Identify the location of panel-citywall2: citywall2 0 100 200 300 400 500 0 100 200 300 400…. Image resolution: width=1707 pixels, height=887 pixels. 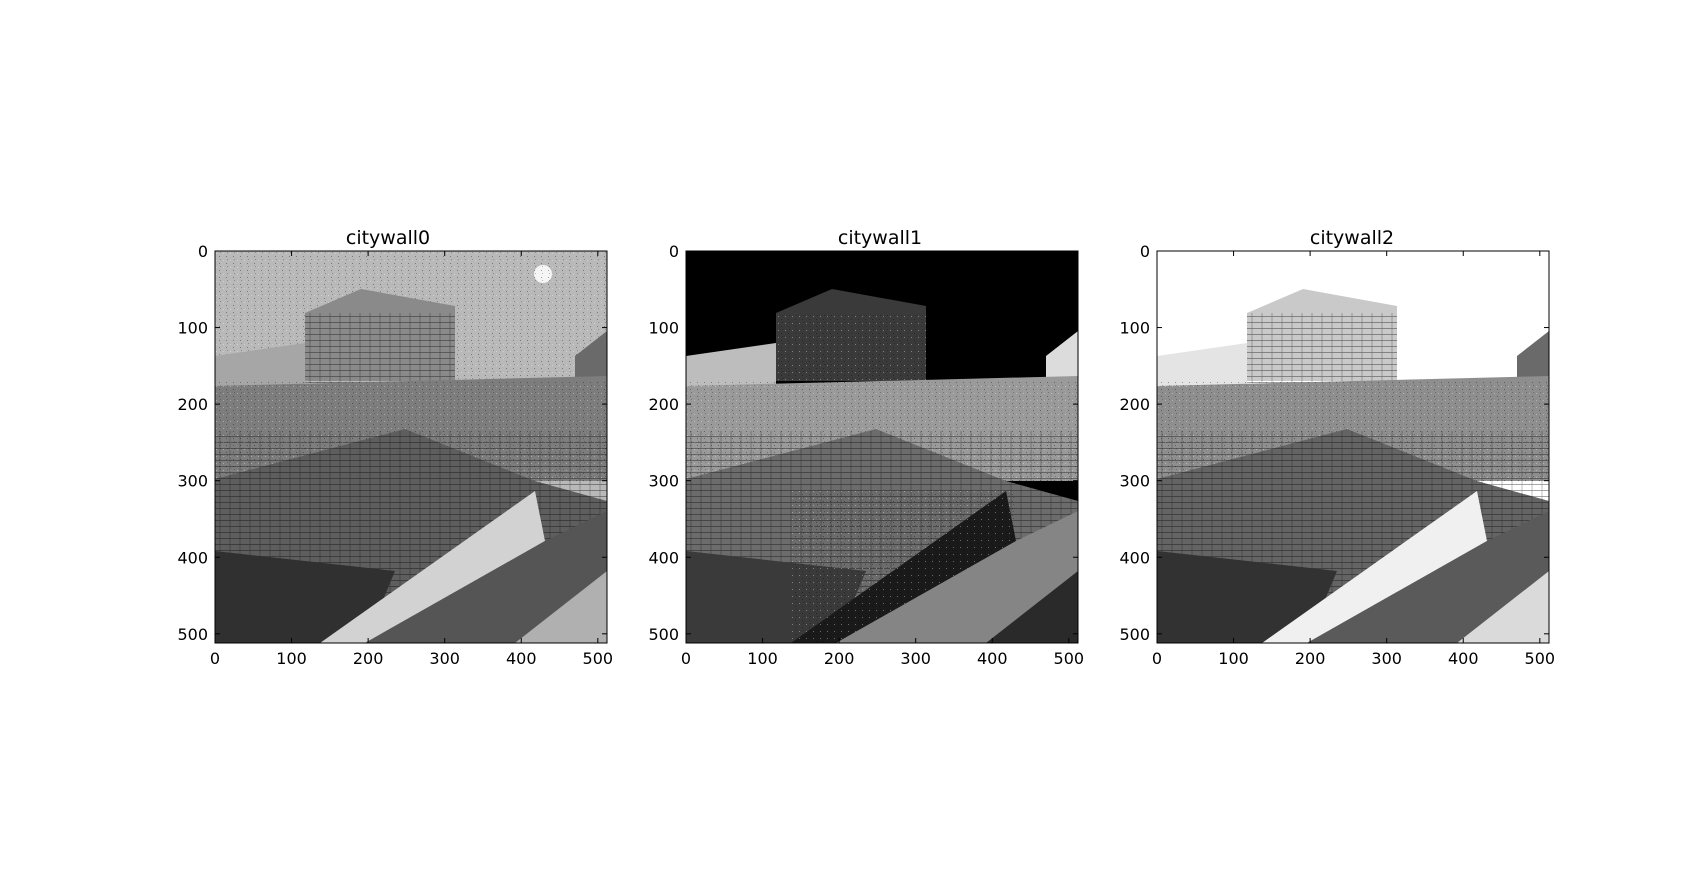
(1337, 447).